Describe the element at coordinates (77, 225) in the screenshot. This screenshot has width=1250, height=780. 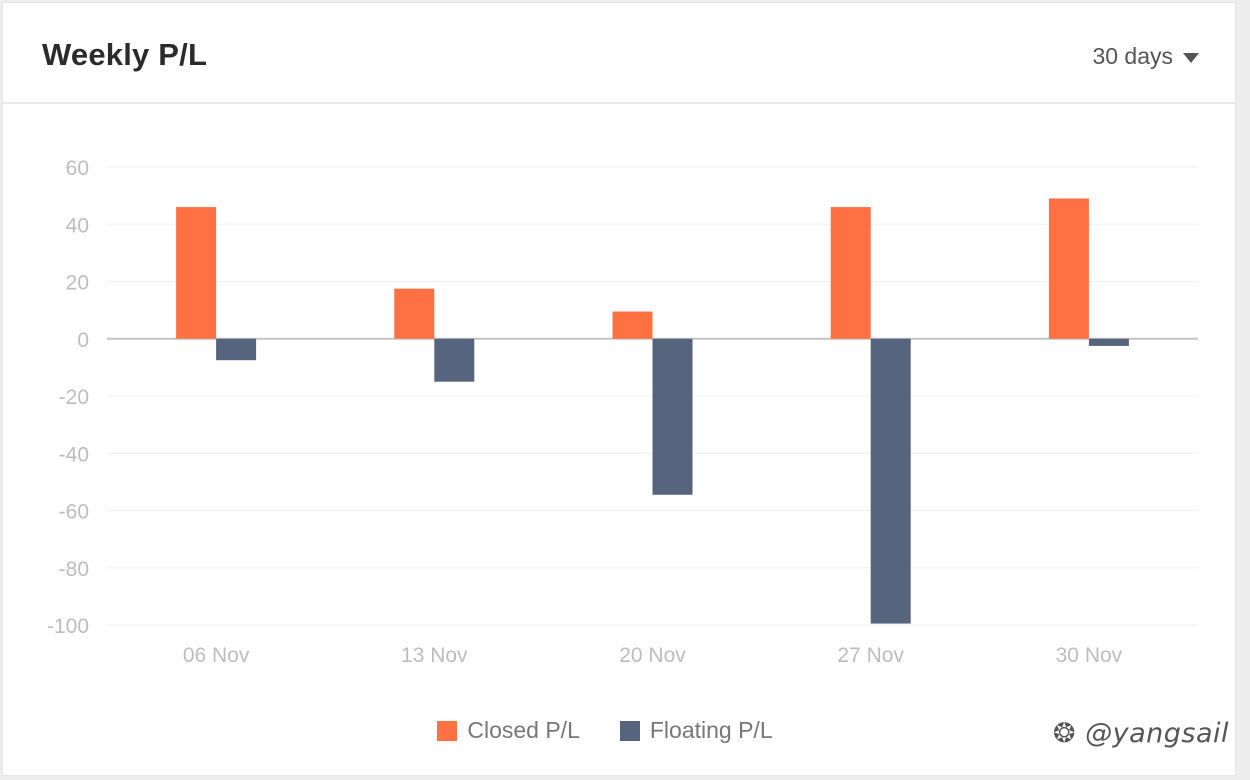
I see `y-tick-label: 40` at that location.